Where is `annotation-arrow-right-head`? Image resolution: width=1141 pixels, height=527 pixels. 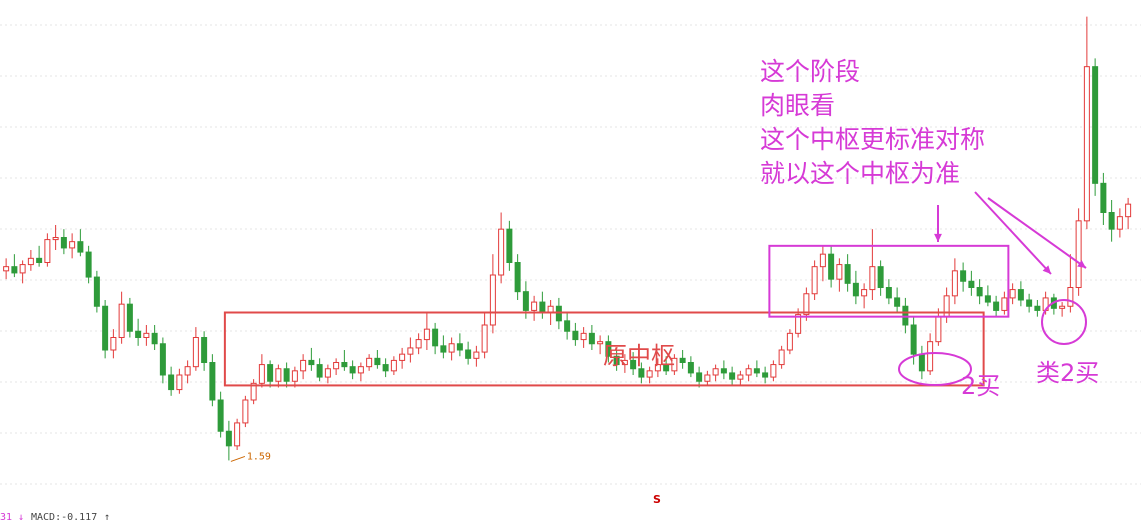 annotation-arrow-right-head is located at coordinates (1046, 269).